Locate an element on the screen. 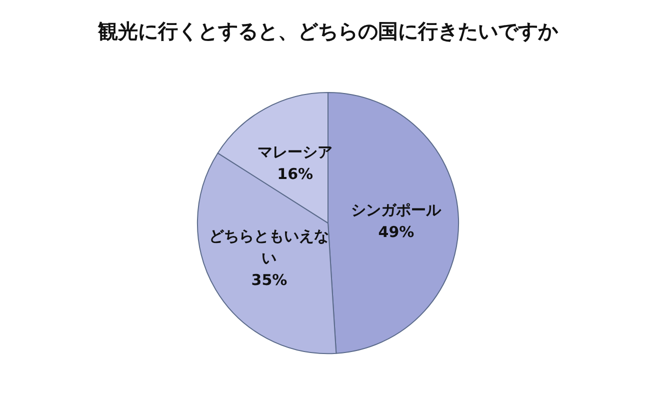 The image size is (660, 400). slice-label: マレーシア is located at coordinates (295, 152).